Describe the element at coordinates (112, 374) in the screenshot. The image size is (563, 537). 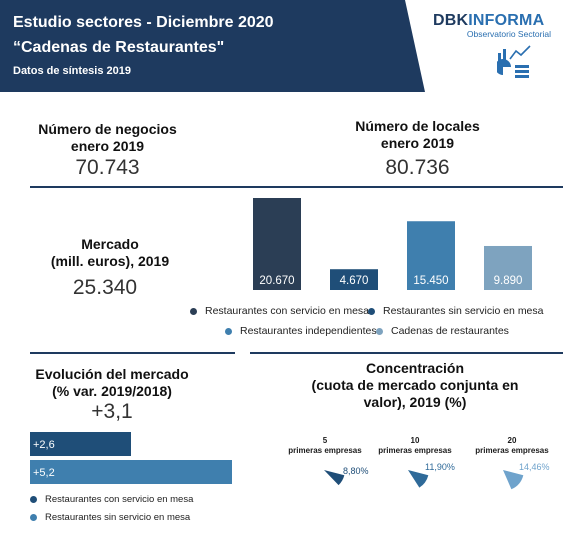
I see `kpi-evolucion-label-line1: Evolución del mercado` at that location.